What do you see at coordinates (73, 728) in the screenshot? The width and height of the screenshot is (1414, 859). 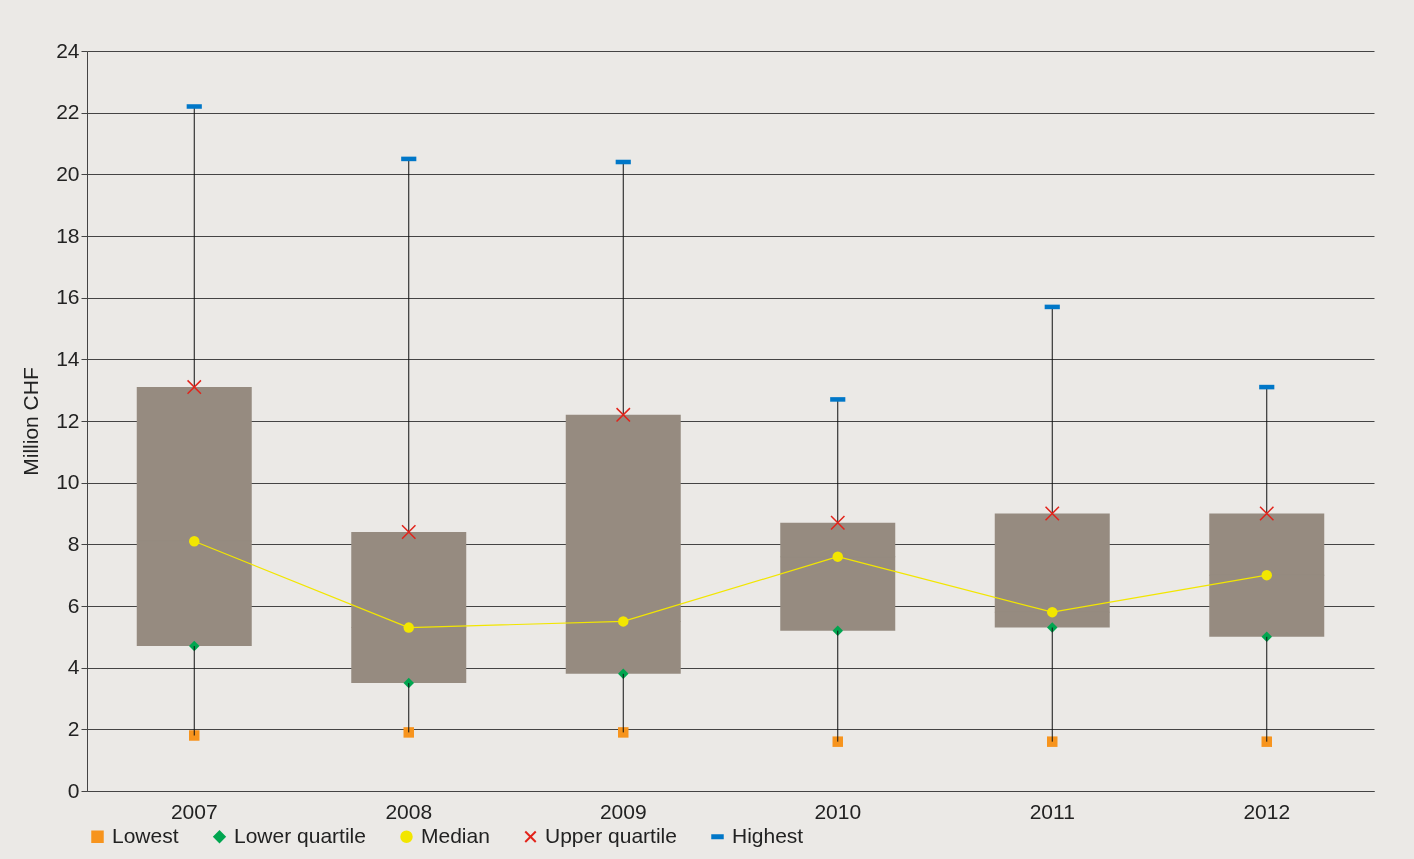 I see `y-tick-label: 2` at bounding box center [73, 728].